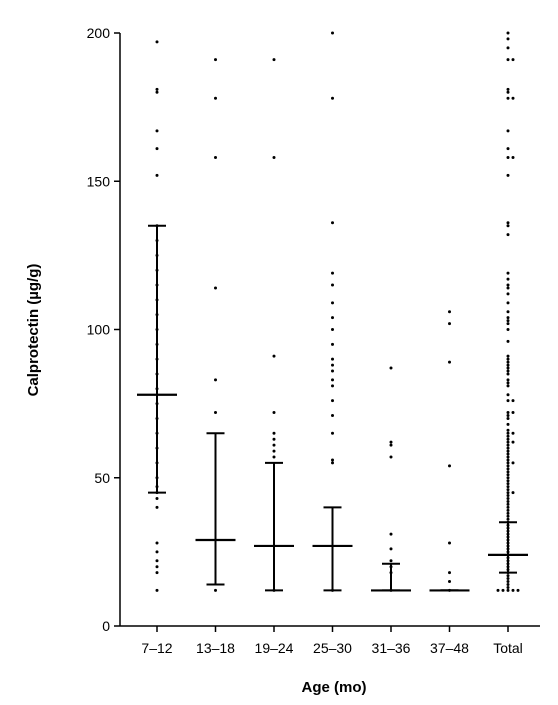  What do you see at coordinates (156, 648) in the screenshot?
I see `x-tick-label: 7–12` at bounding box center [156, 648].